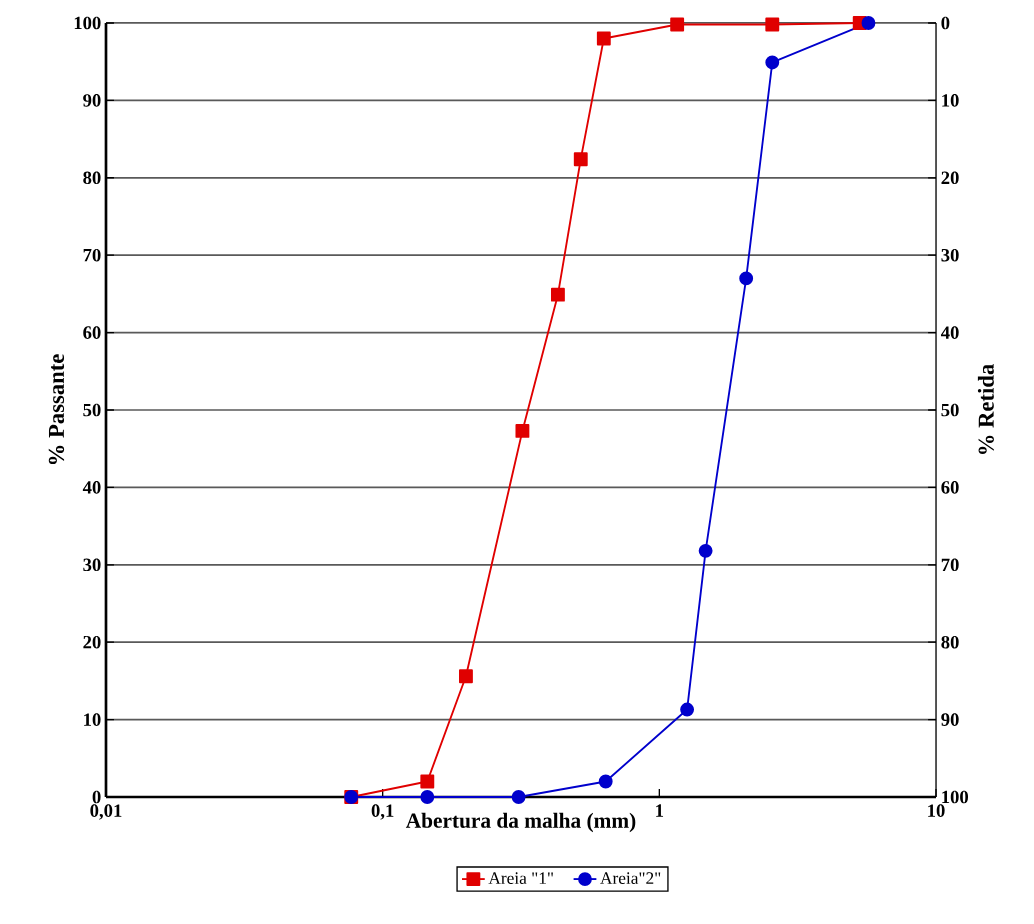 This screenshot has width=1034, height=924. Describe the element at coordinates (950, 100) in the screenshot. I see `y2-tick-label: 10` at that location.